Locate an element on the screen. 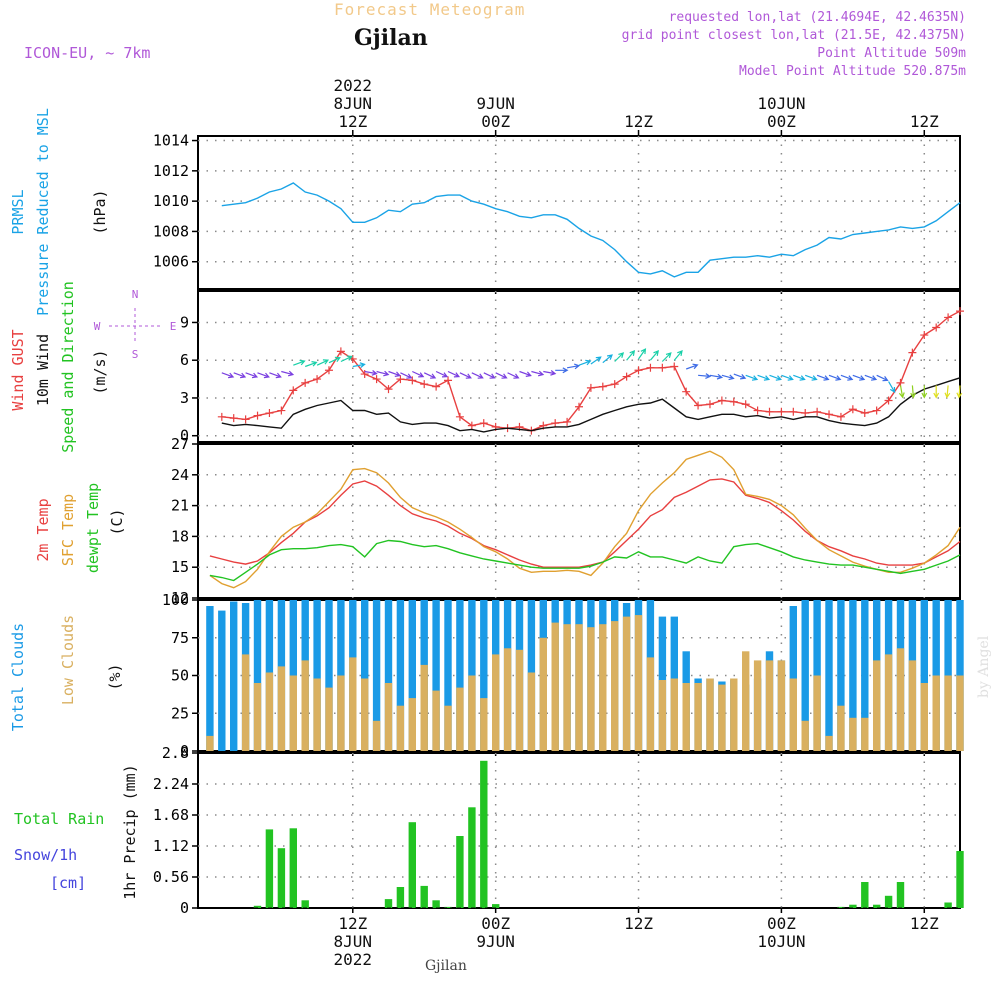 This screenshot has width=1000, height=1000. clouds-ytick-label: 75 is located at coordinates (180, 638).